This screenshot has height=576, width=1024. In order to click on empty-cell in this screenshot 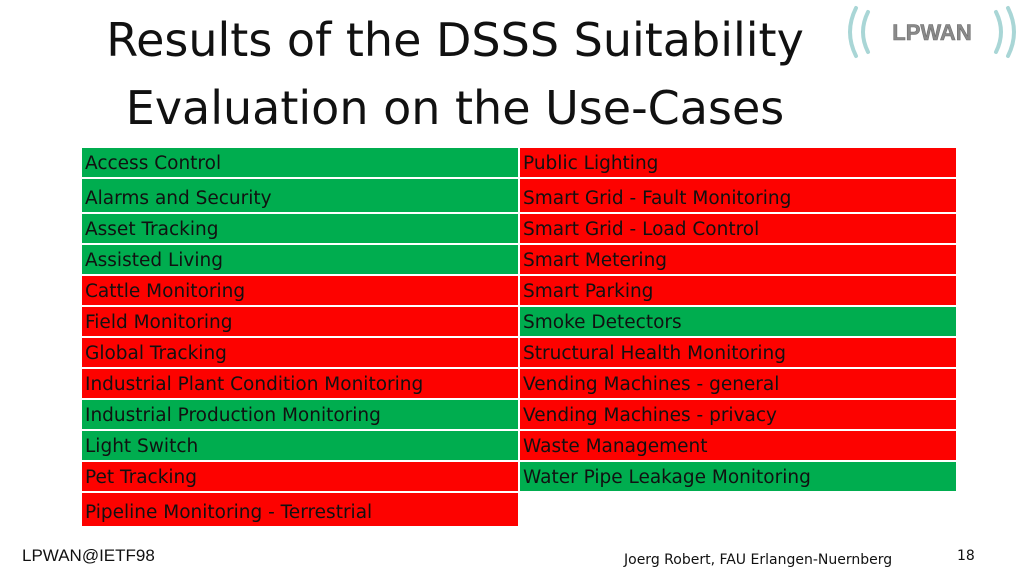, I will do `click(738, 509)`.